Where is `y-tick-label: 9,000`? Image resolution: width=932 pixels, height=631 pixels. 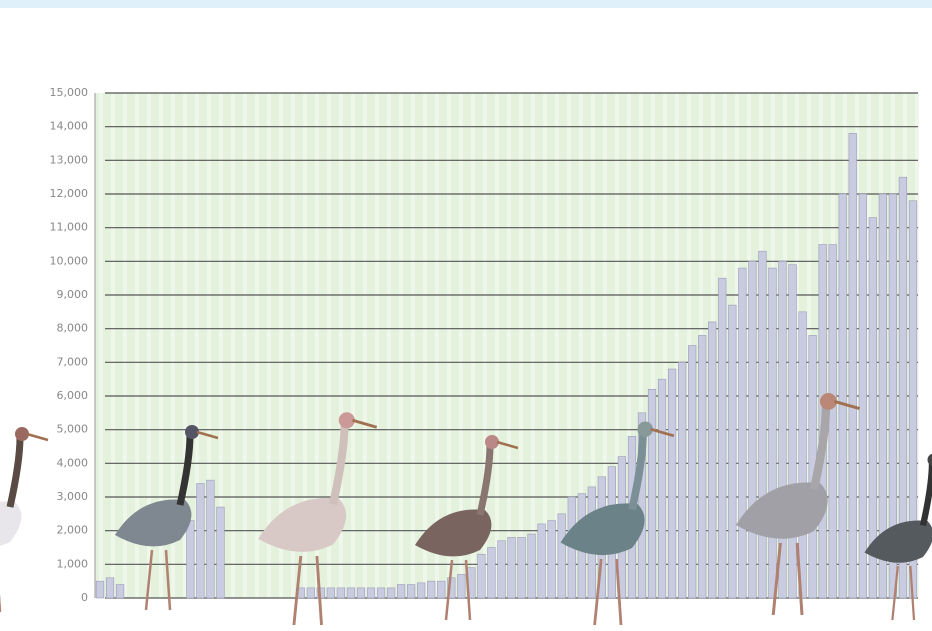 y-tick-label: 9,000 is located at coordinates (73, 294).